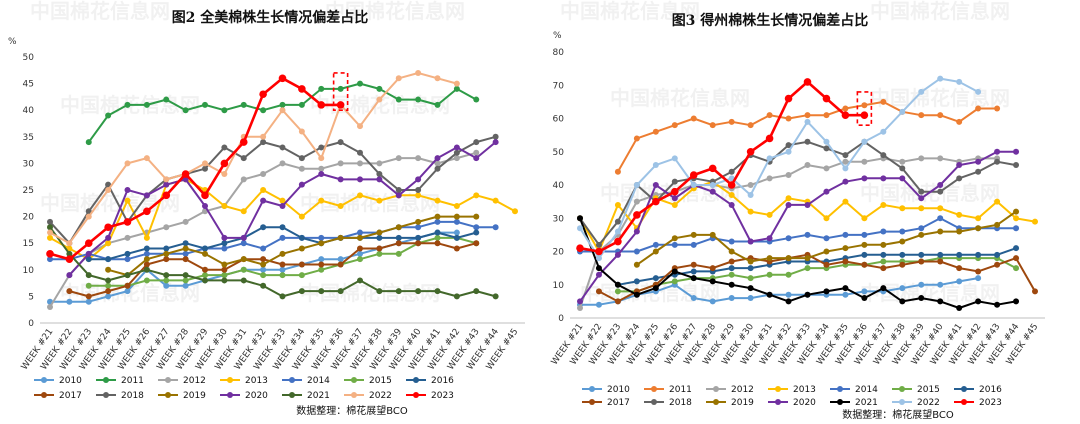  I want to click on legend-label: 2023, so click(442, 396).